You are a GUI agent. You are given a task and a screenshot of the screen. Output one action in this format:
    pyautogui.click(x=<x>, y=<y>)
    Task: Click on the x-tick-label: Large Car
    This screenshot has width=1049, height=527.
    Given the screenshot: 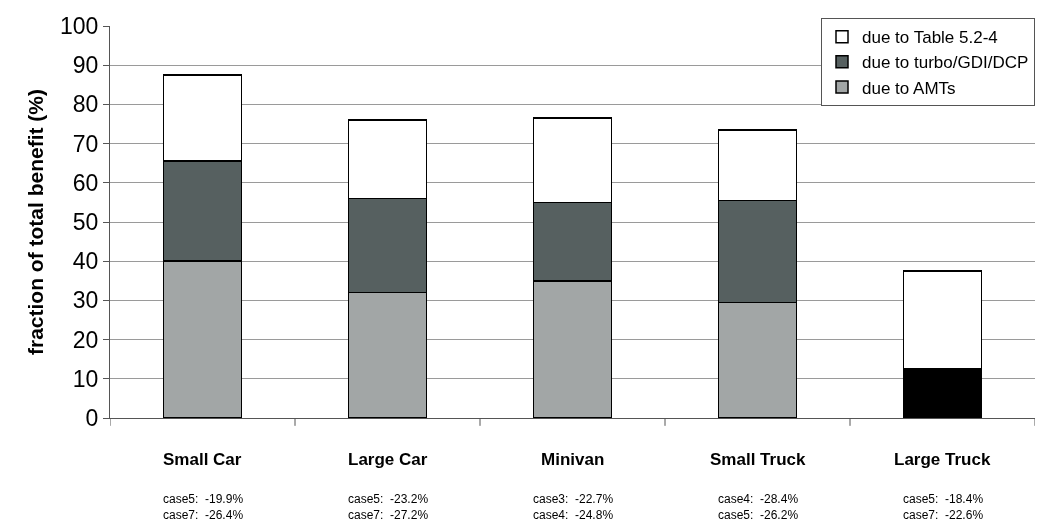 What is the action you would take?
    pyautogui.click(x=388, y=459)
    